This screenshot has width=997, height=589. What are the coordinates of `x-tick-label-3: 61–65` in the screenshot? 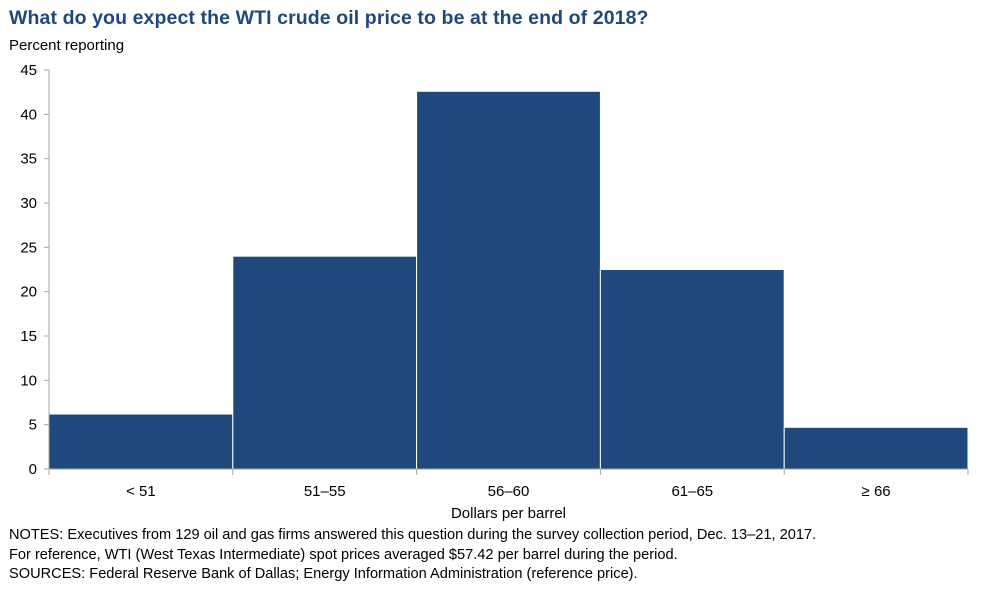 It's located at (692, 491).